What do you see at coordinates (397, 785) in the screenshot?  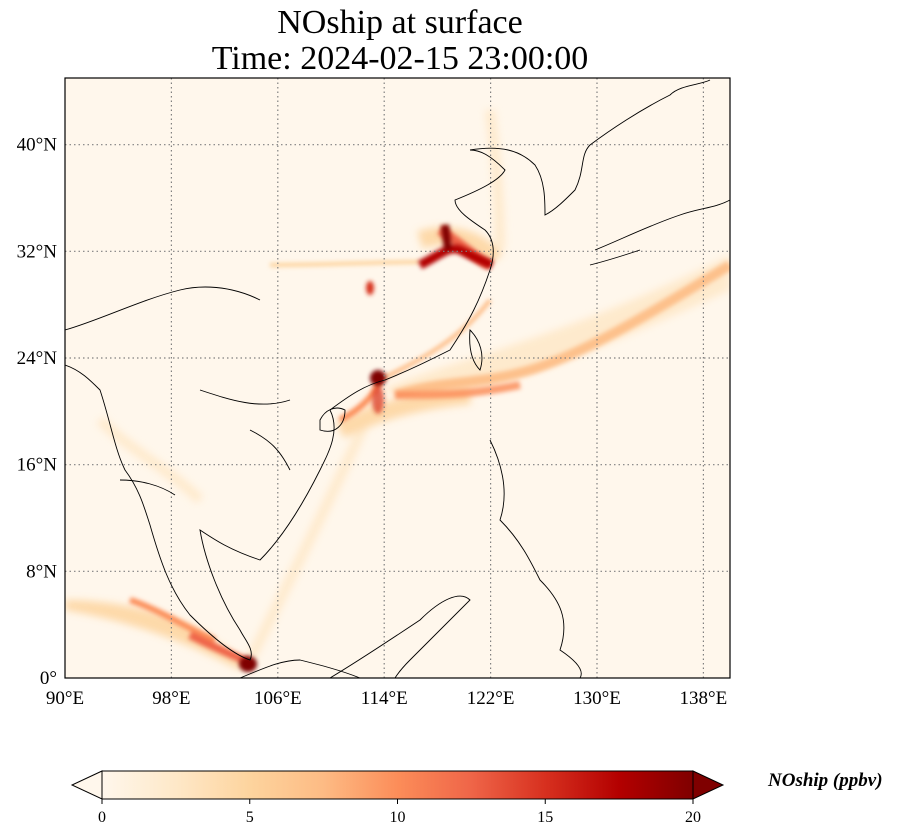 I see `colorbar-gradient` at bounding box center [397, 785].